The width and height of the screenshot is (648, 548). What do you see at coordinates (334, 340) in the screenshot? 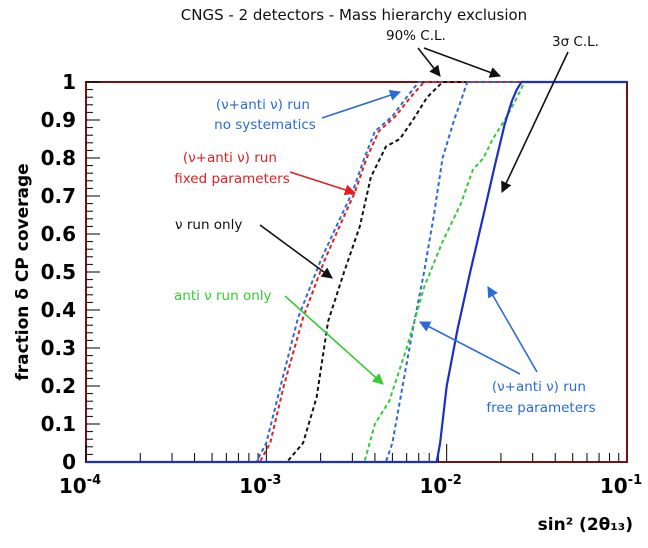
I see `arrow-anti-nu-run-only` at bounding box center [334, 340].